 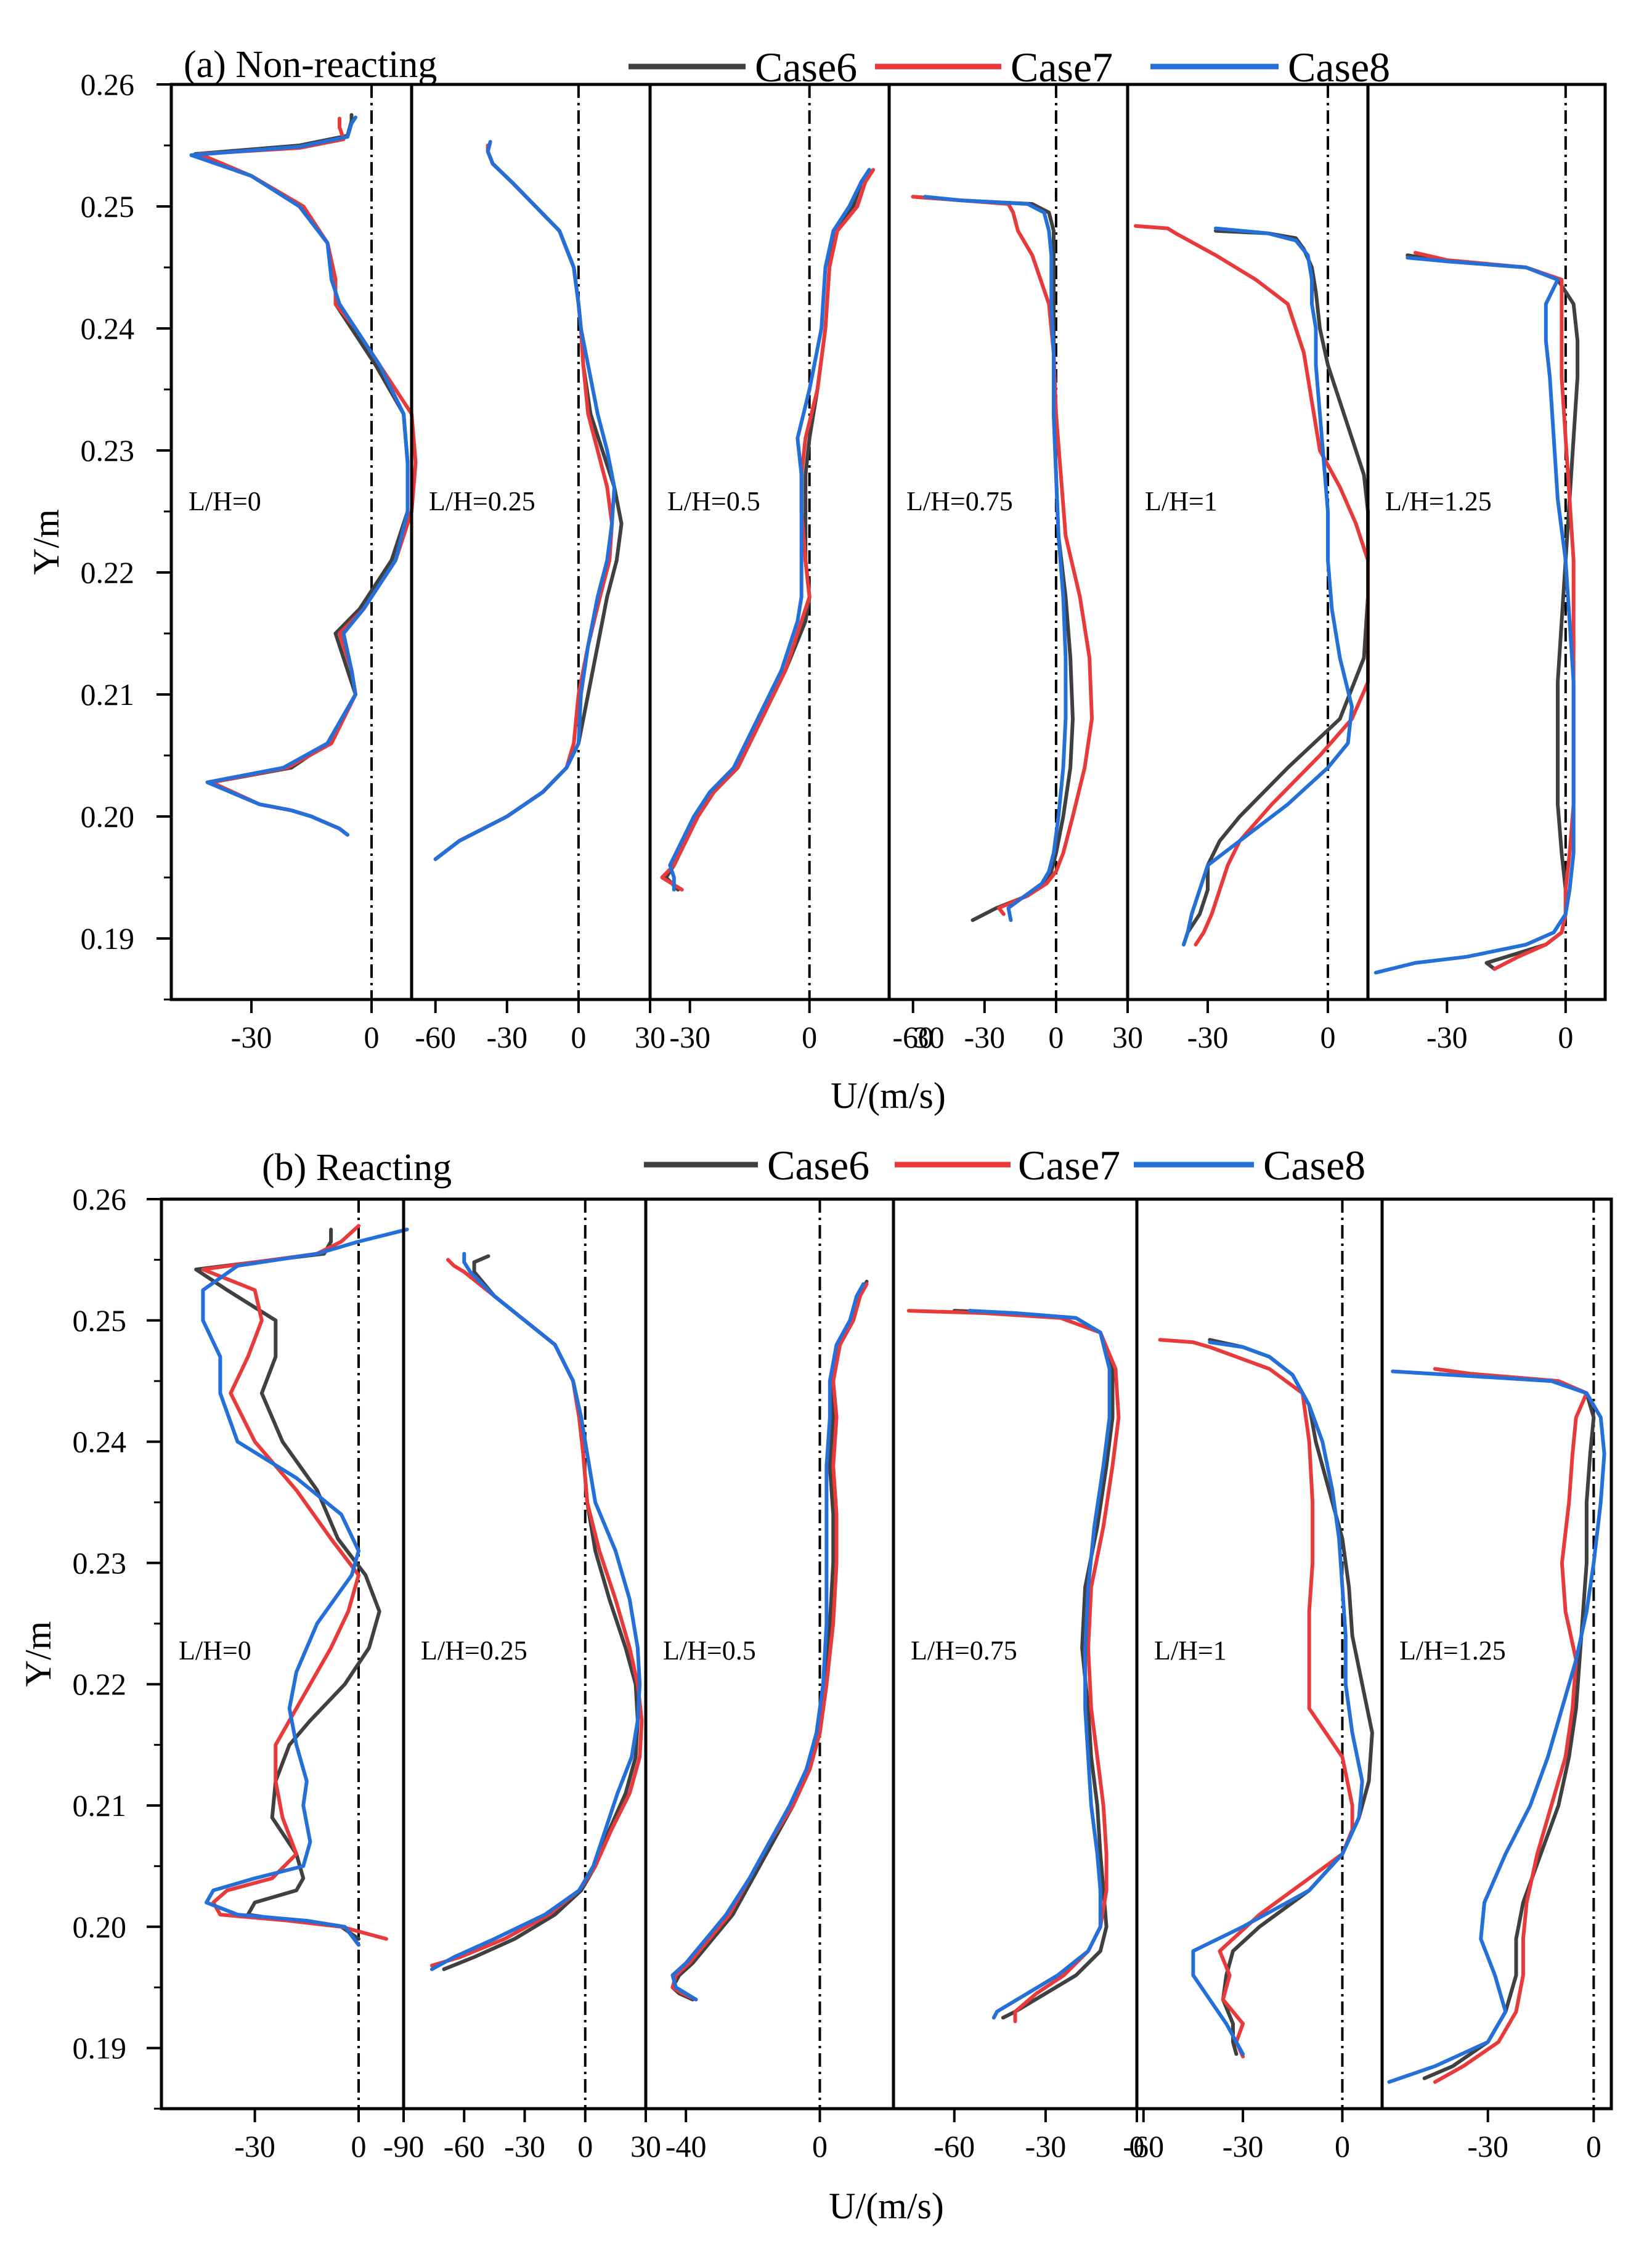 What do you see at coordinates (964, 1650) in the screenshot?
I see `subplot-label: L/H=0.75` at bounding box center [964, 1650].